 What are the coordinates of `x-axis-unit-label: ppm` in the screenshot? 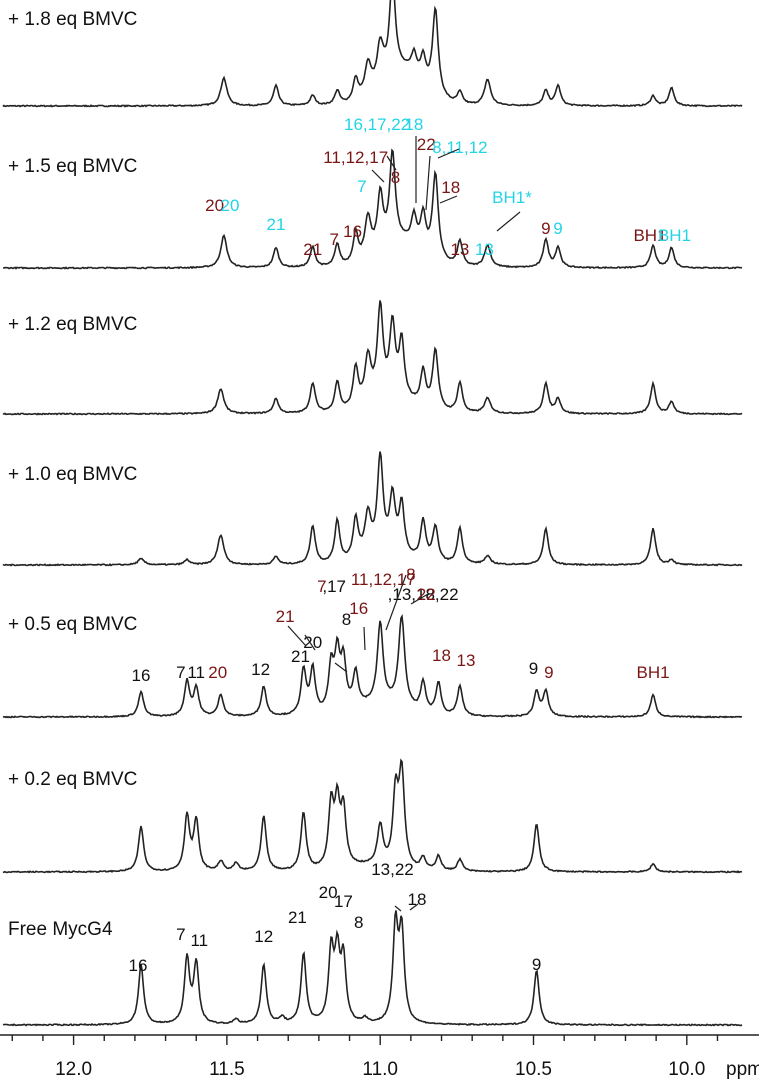 It's located at (742, 1069).